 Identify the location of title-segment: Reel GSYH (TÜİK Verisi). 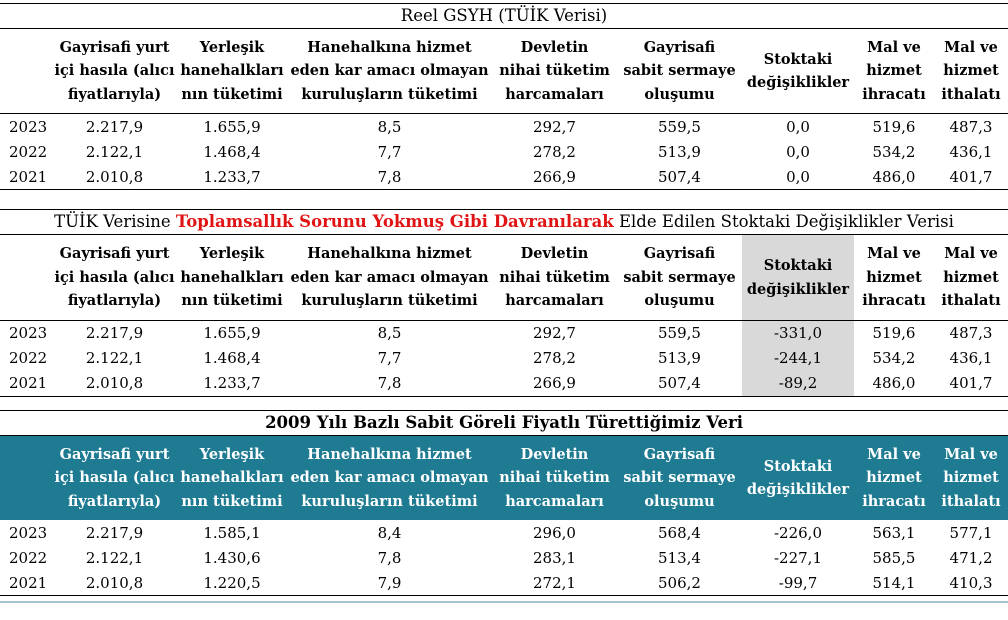
(504, 15).